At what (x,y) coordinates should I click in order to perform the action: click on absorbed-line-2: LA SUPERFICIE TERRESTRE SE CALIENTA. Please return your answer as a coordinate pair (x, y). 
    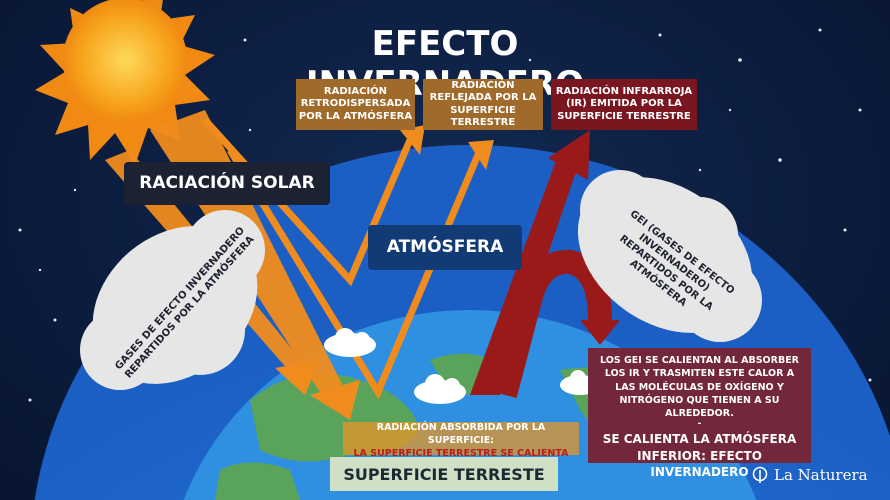
    Looking at the image, I should click on (461, 453).